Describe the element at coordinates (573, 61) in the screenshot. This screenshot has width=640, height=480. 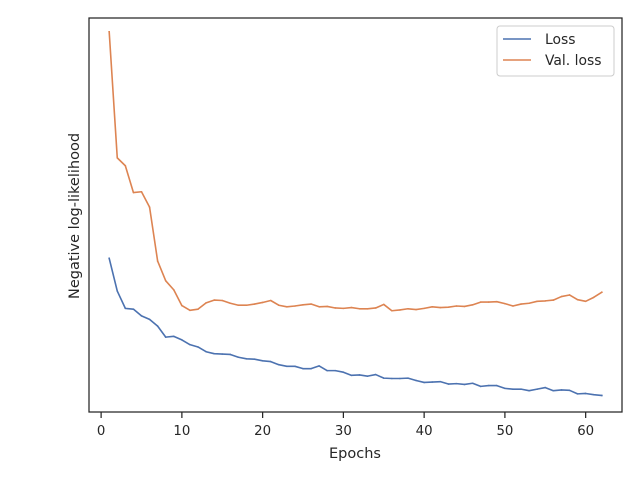
I see `legend-label: Val. loss` at that location.